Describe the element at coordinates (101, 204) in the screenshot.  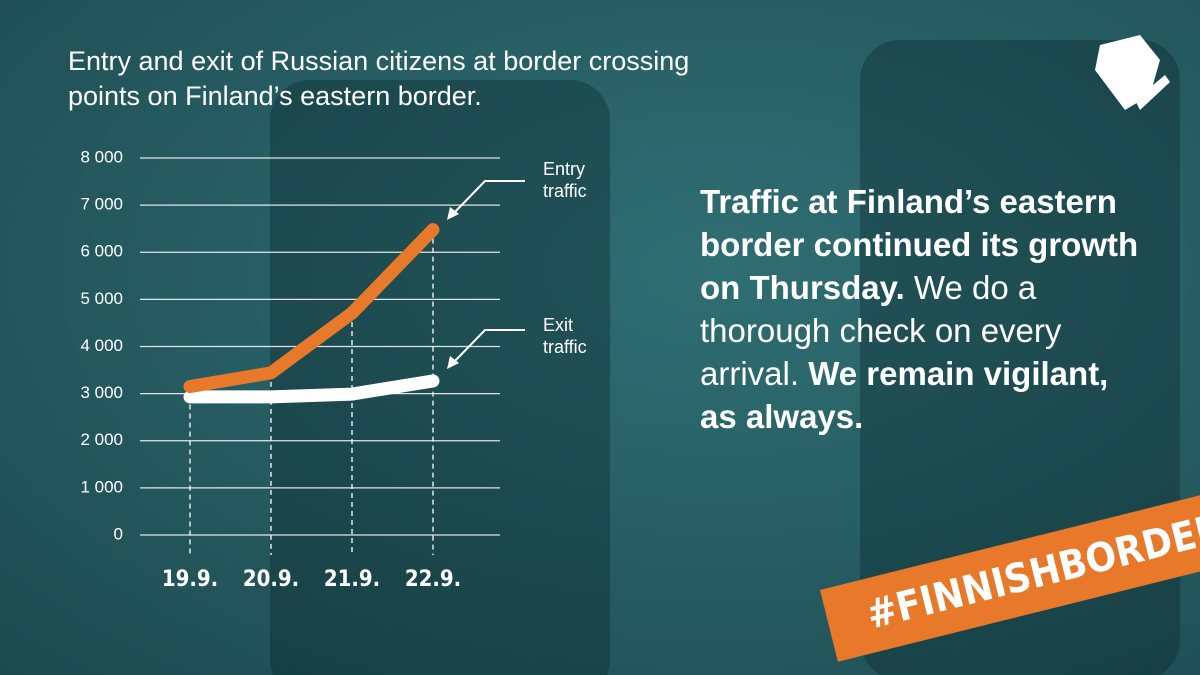
I see `y-tick-label: 7 000` at that location.